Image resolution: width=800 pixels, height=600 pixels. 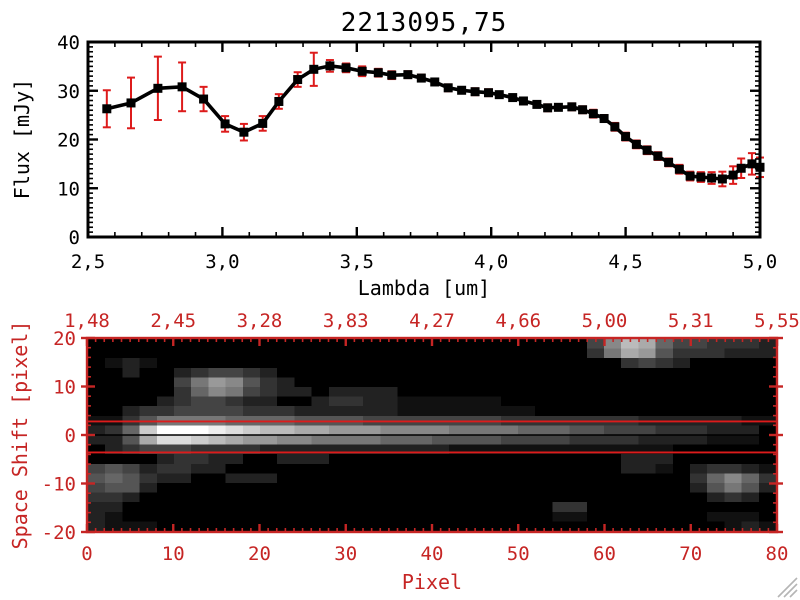 I want to click on wavelength-tick-label: 3,28, so click(x=260, y=321).